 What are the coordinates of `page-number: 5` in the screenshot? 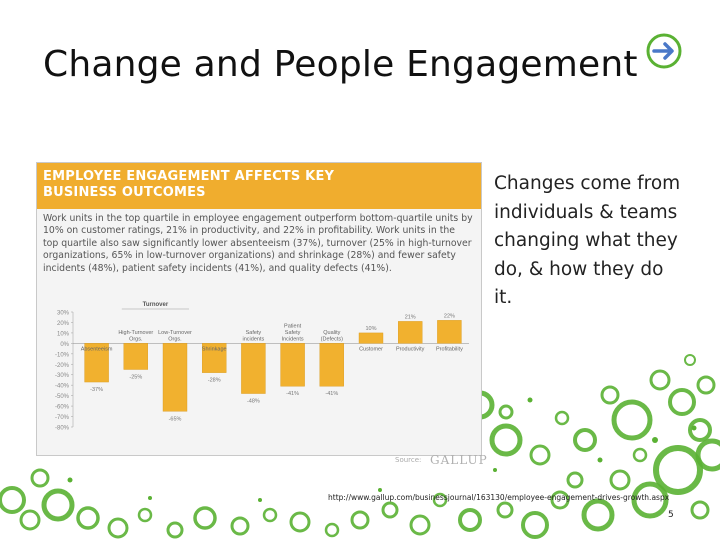 It's located at (671, 515).